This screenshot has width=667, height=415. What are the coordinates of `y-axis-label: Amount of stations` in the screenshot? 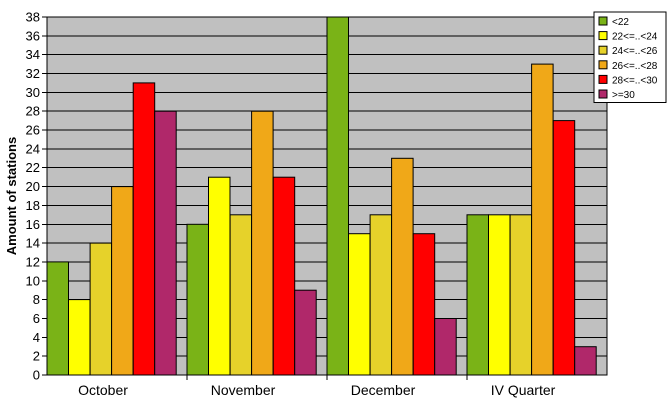 It's located at (11, 196).